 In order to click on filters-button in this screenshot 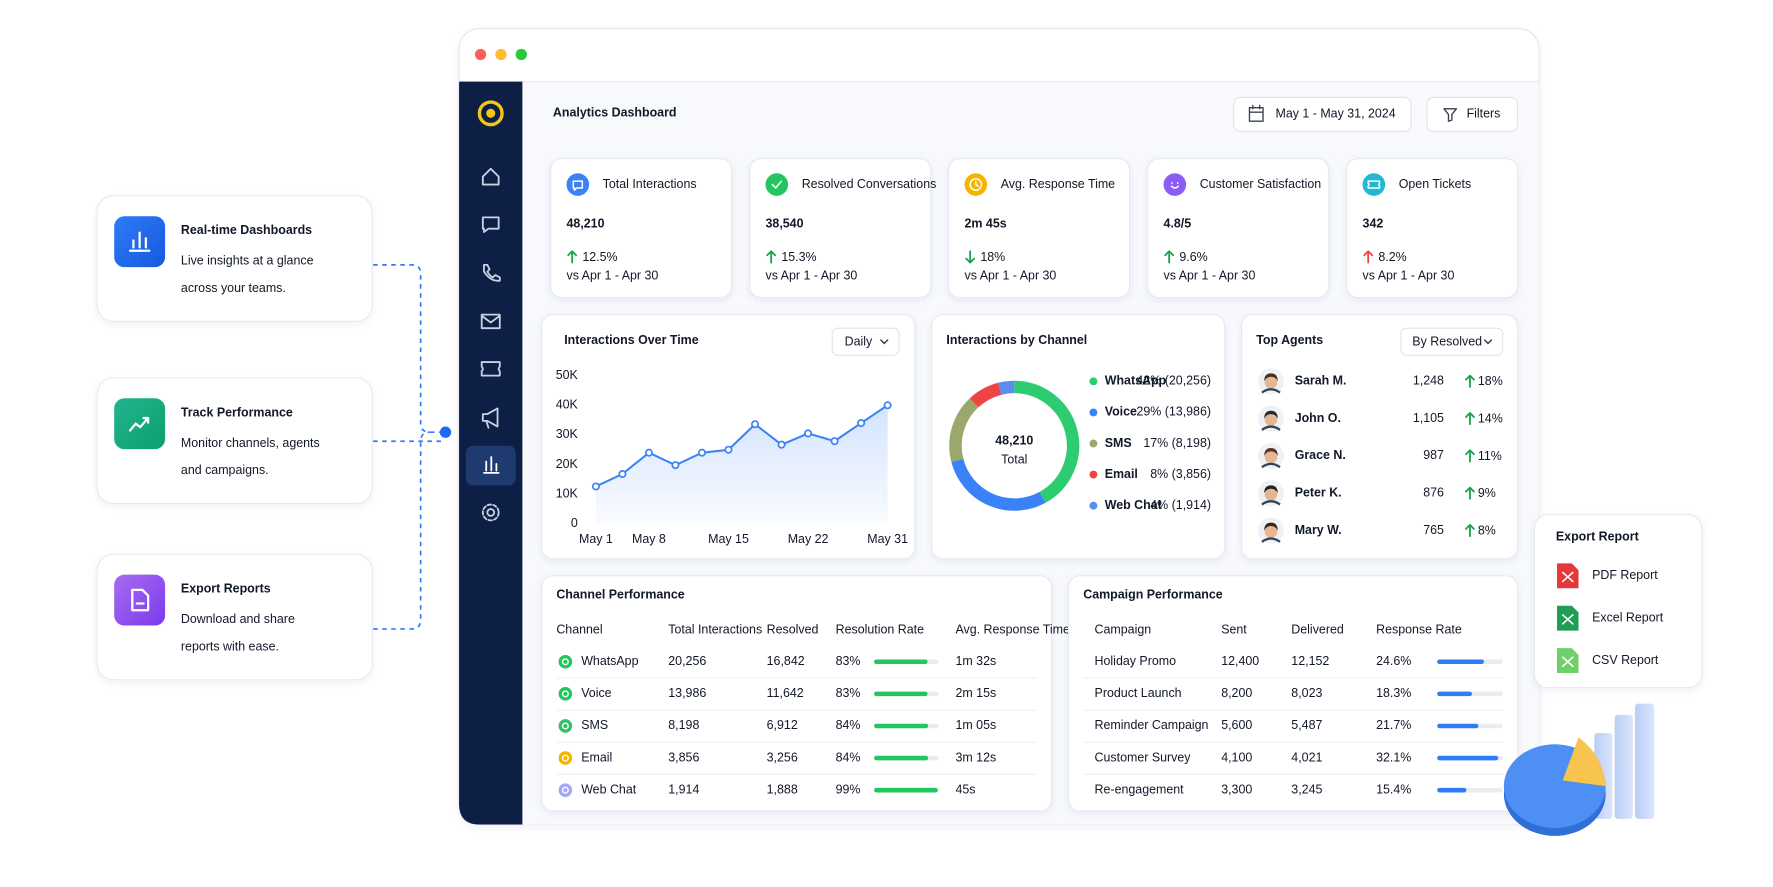, I will do `click(1472, 114)`.